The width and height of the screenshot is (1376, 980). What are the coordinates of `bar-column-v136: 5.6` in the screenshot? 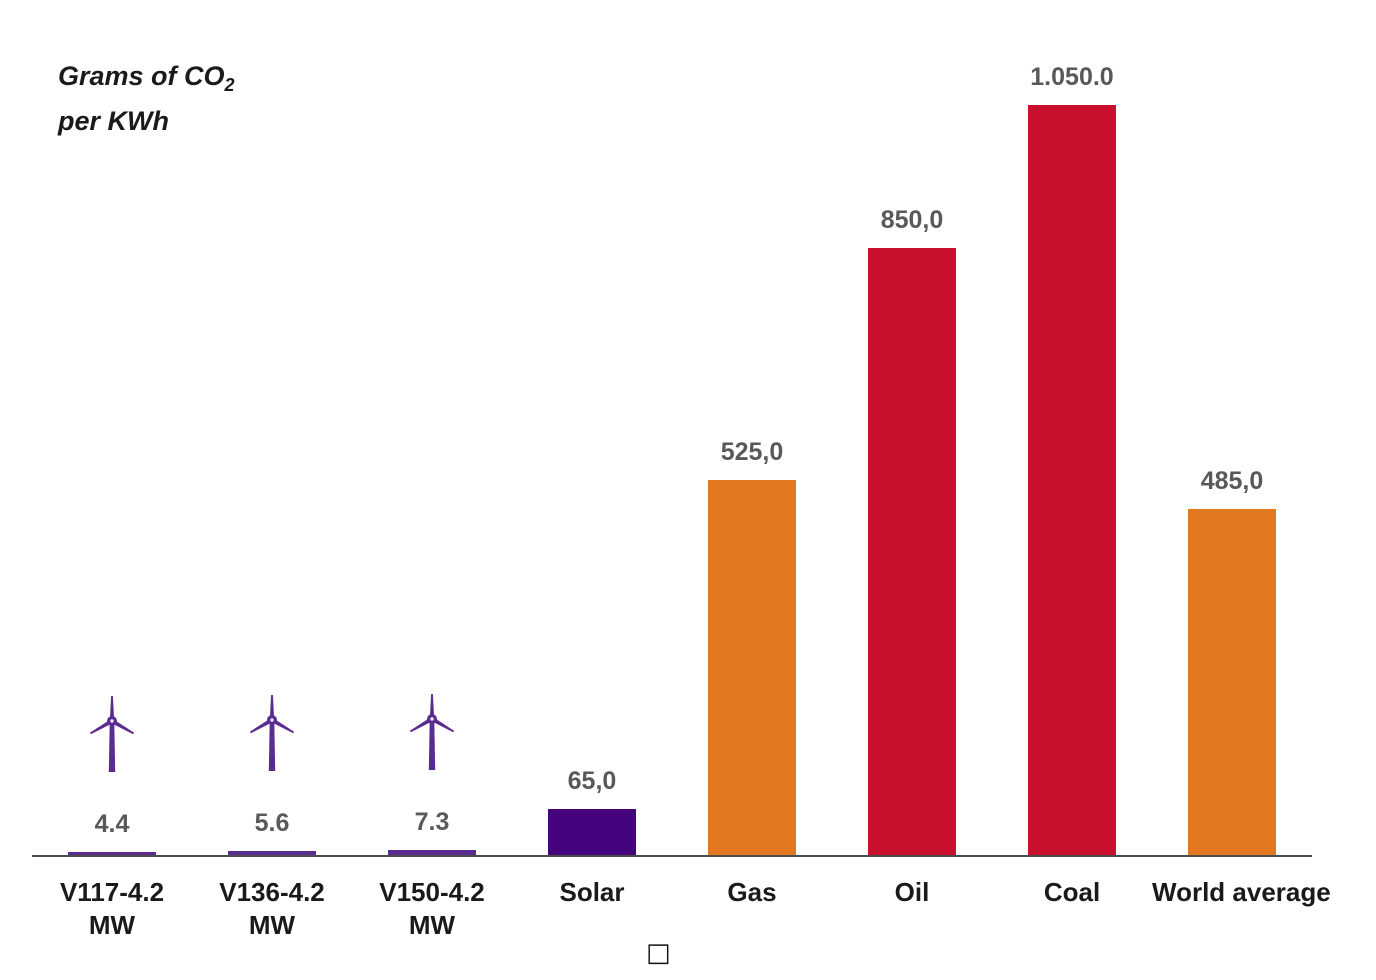 It's located at (272, 427).